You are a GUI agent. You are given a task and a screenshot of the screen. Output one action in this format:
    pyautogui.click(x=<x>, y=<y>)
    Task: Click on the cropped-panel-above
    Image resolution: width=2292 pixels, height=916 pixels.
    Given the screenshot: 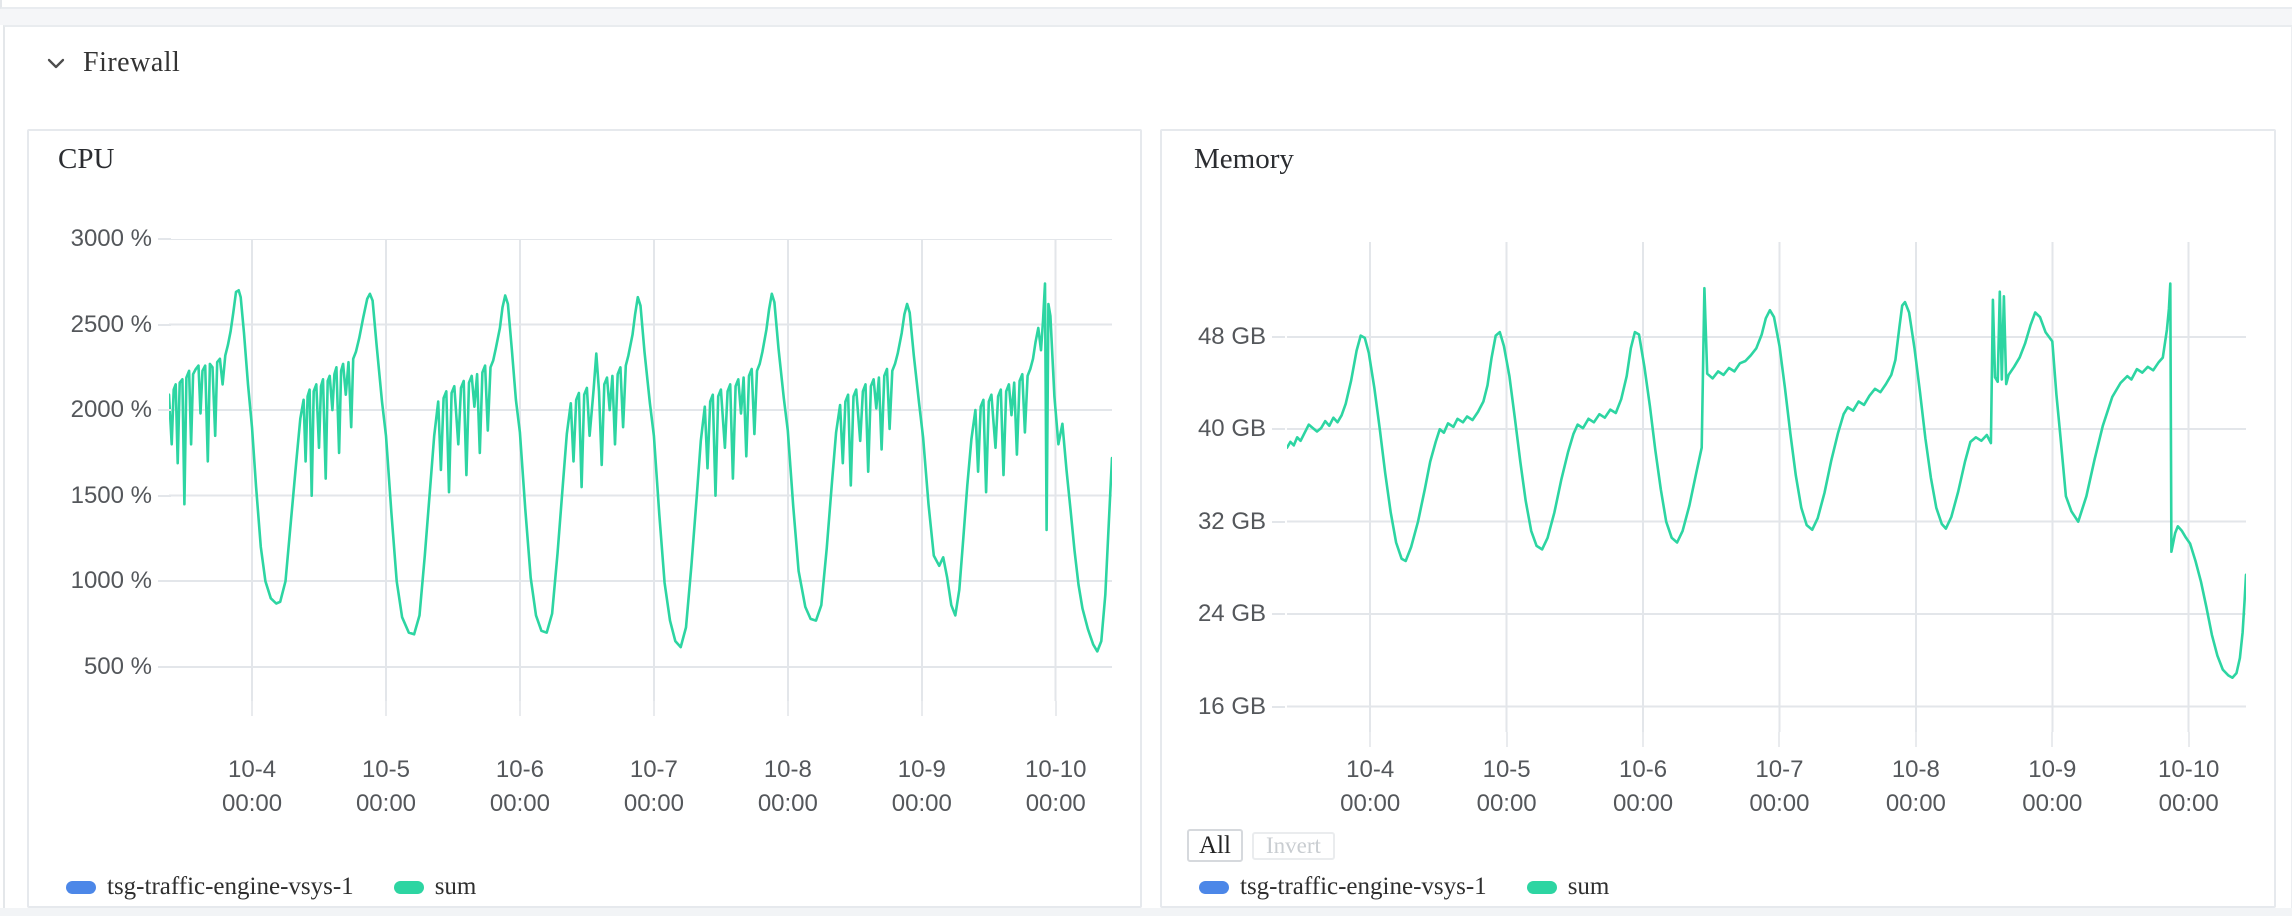 What is the action you would take?
    pyautogui.click(x=1146, y=4)
    